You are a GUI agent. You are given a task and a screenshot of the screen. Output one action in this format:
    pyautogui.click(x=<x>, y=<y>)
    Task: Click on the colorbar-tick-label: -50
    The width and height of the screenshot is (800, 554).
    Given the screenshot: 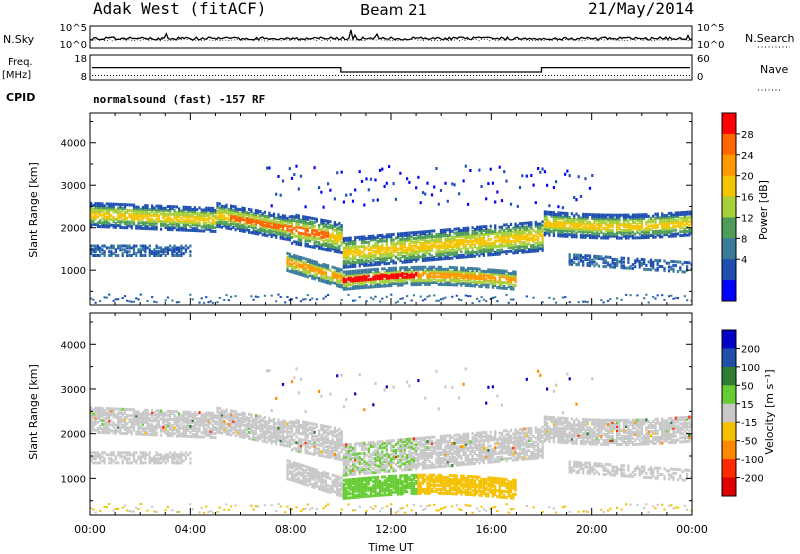 What is the action you would take?
    pyautogui.click(x=749, y=442)
    